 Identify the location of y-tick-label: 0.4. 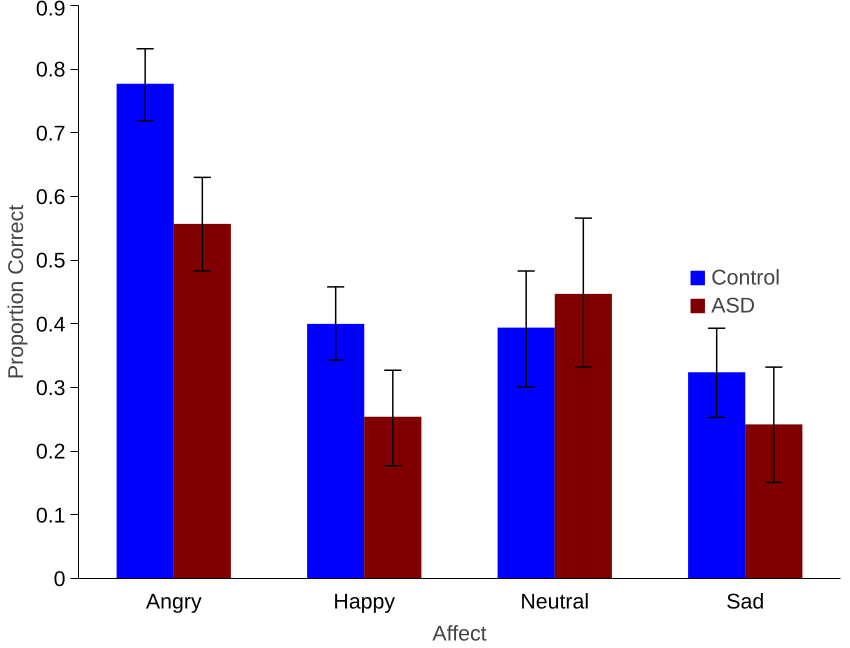
(51, 324).